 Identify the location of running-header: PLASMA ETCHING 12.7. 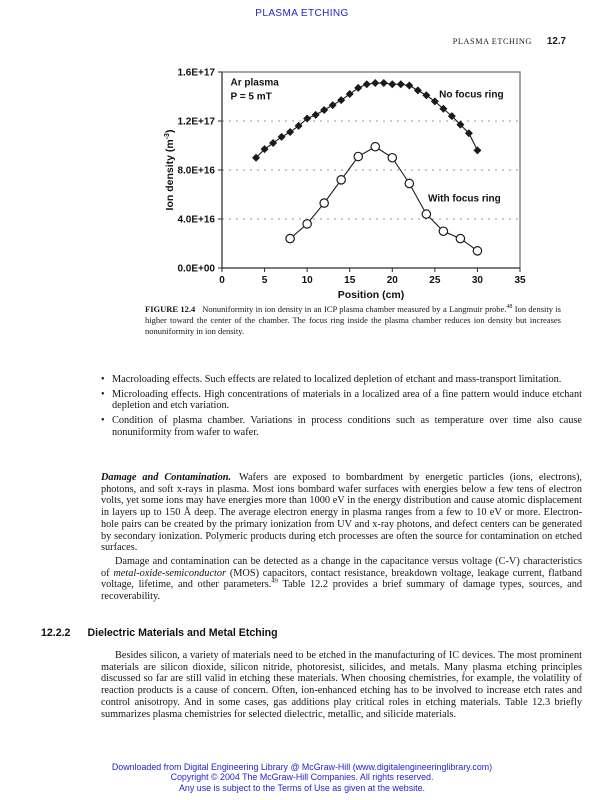
(509, 41).